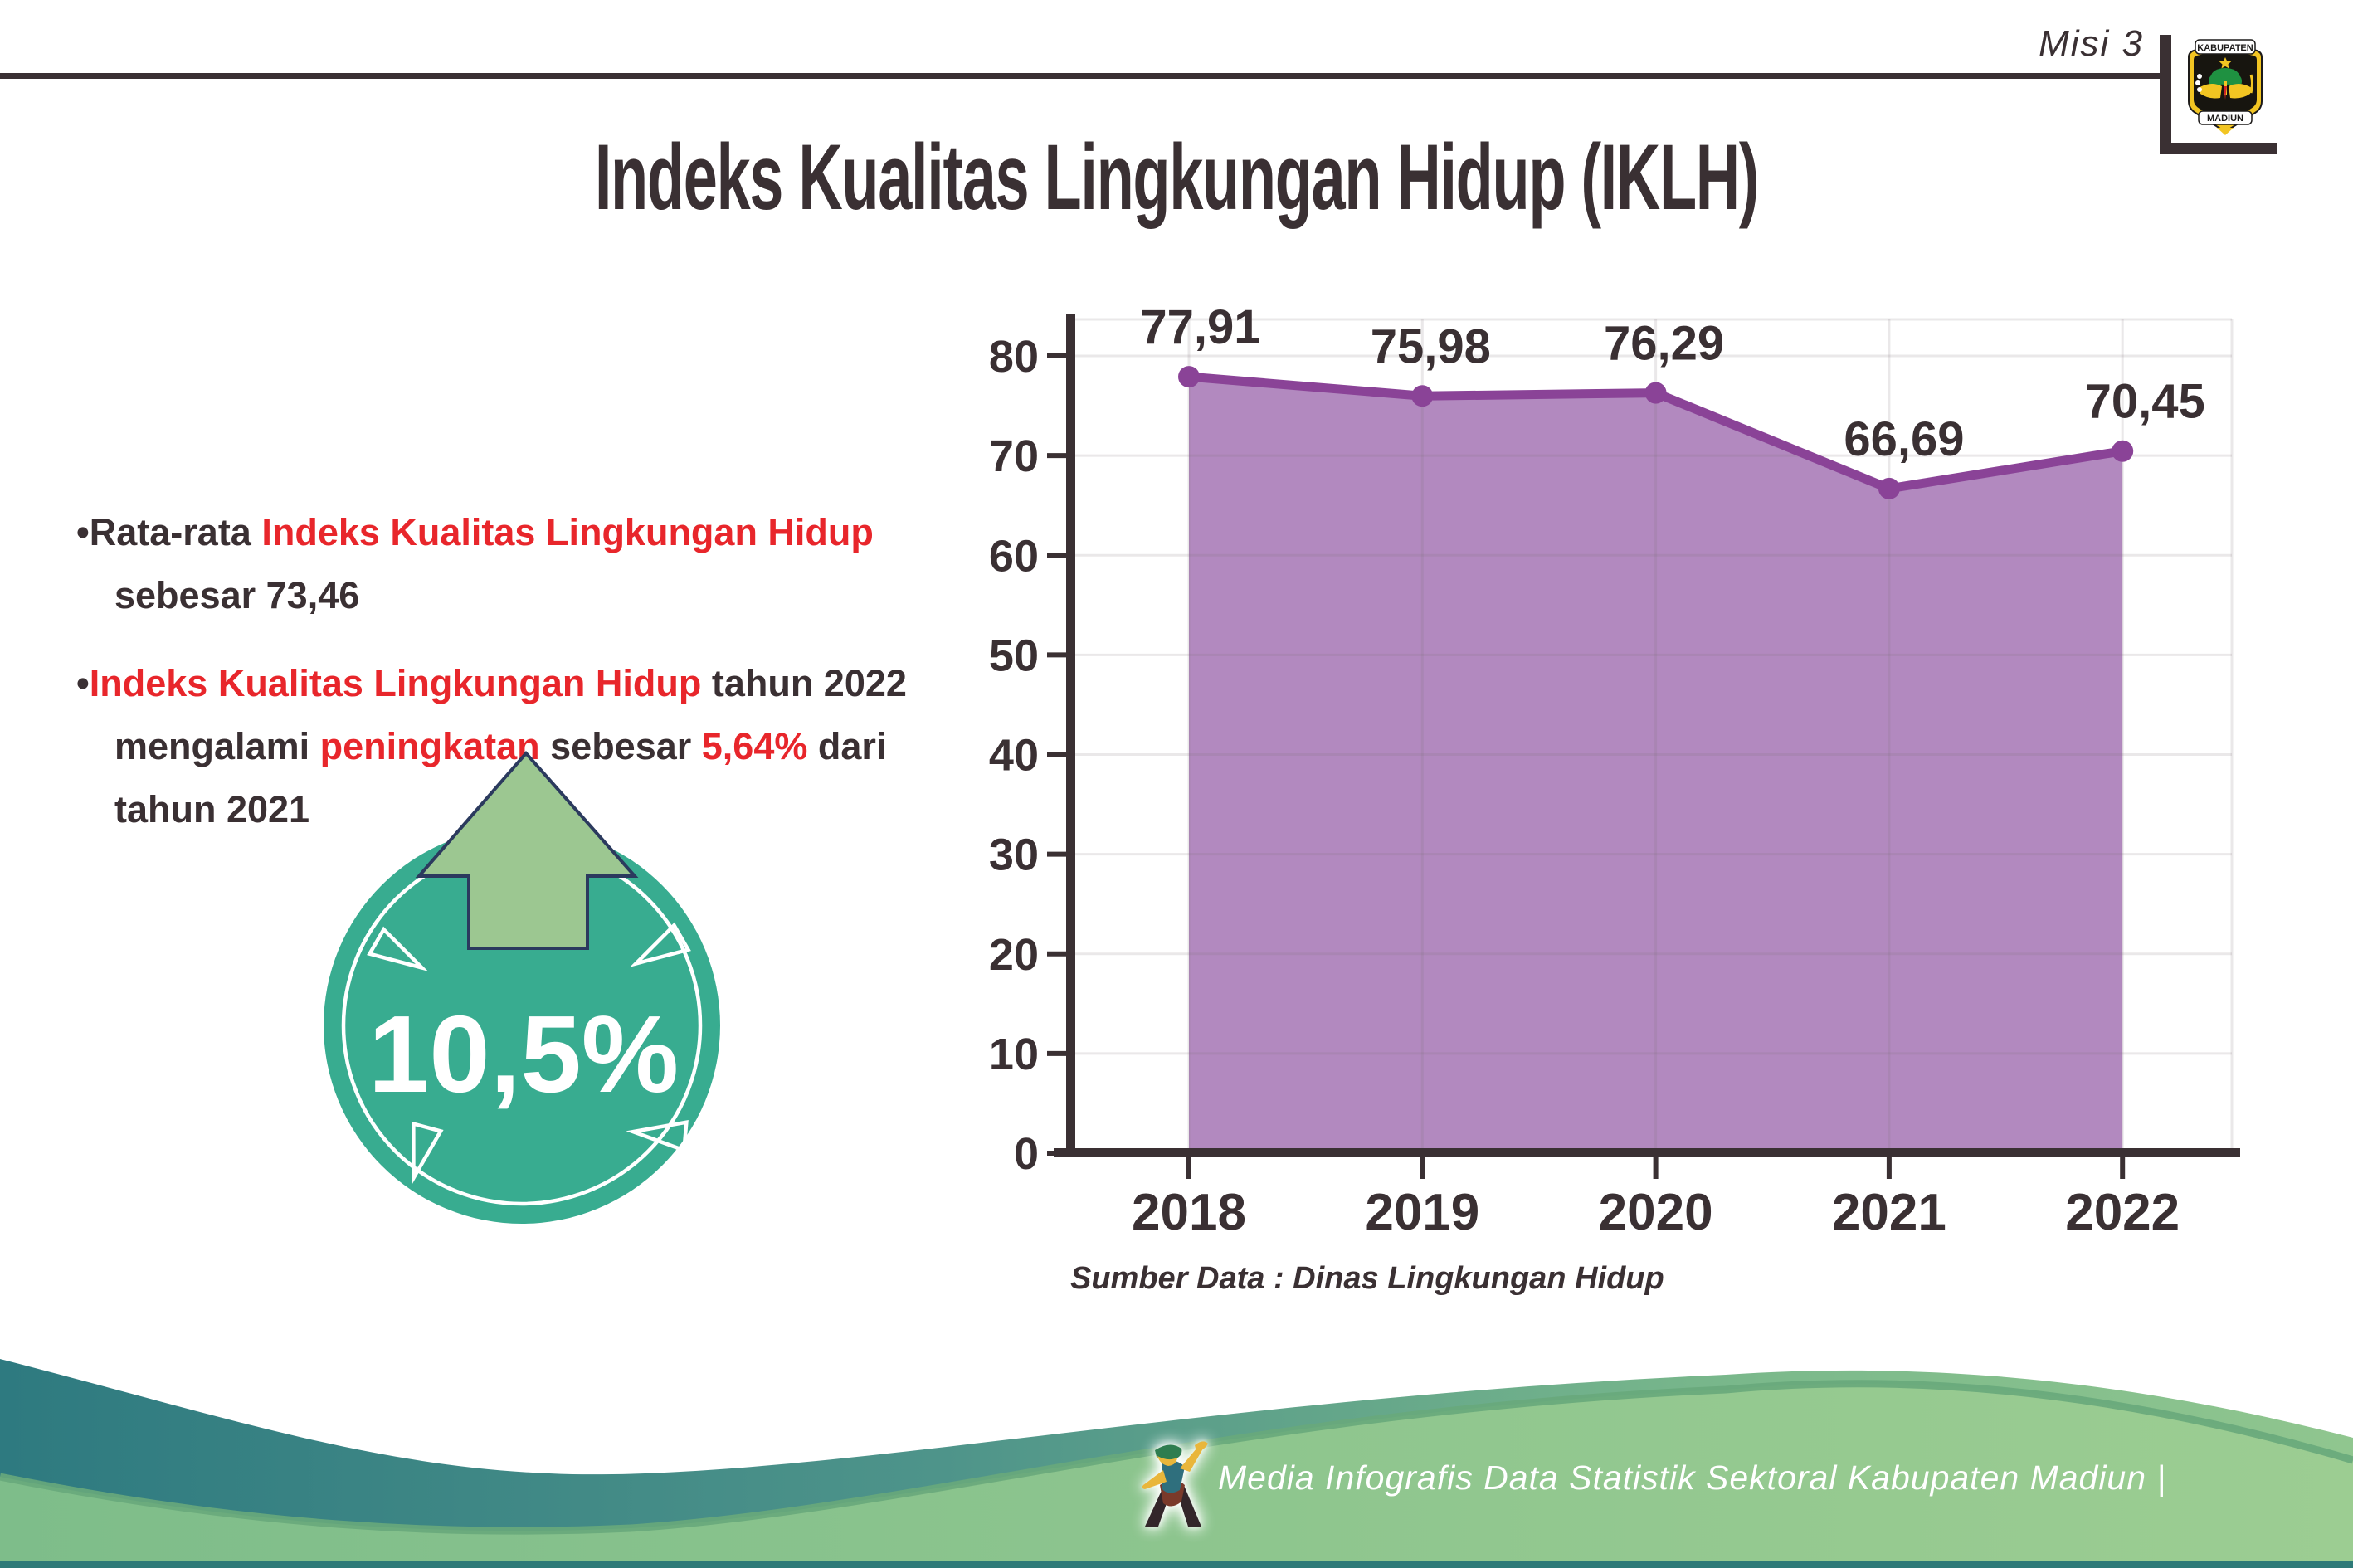 The image size is (2353, 1568). Describe the element at coordinates (1367, 1278) in the screenshot. I see `chart-source: Sumber Data : Dinas Lingkungan Hidup` at that location.